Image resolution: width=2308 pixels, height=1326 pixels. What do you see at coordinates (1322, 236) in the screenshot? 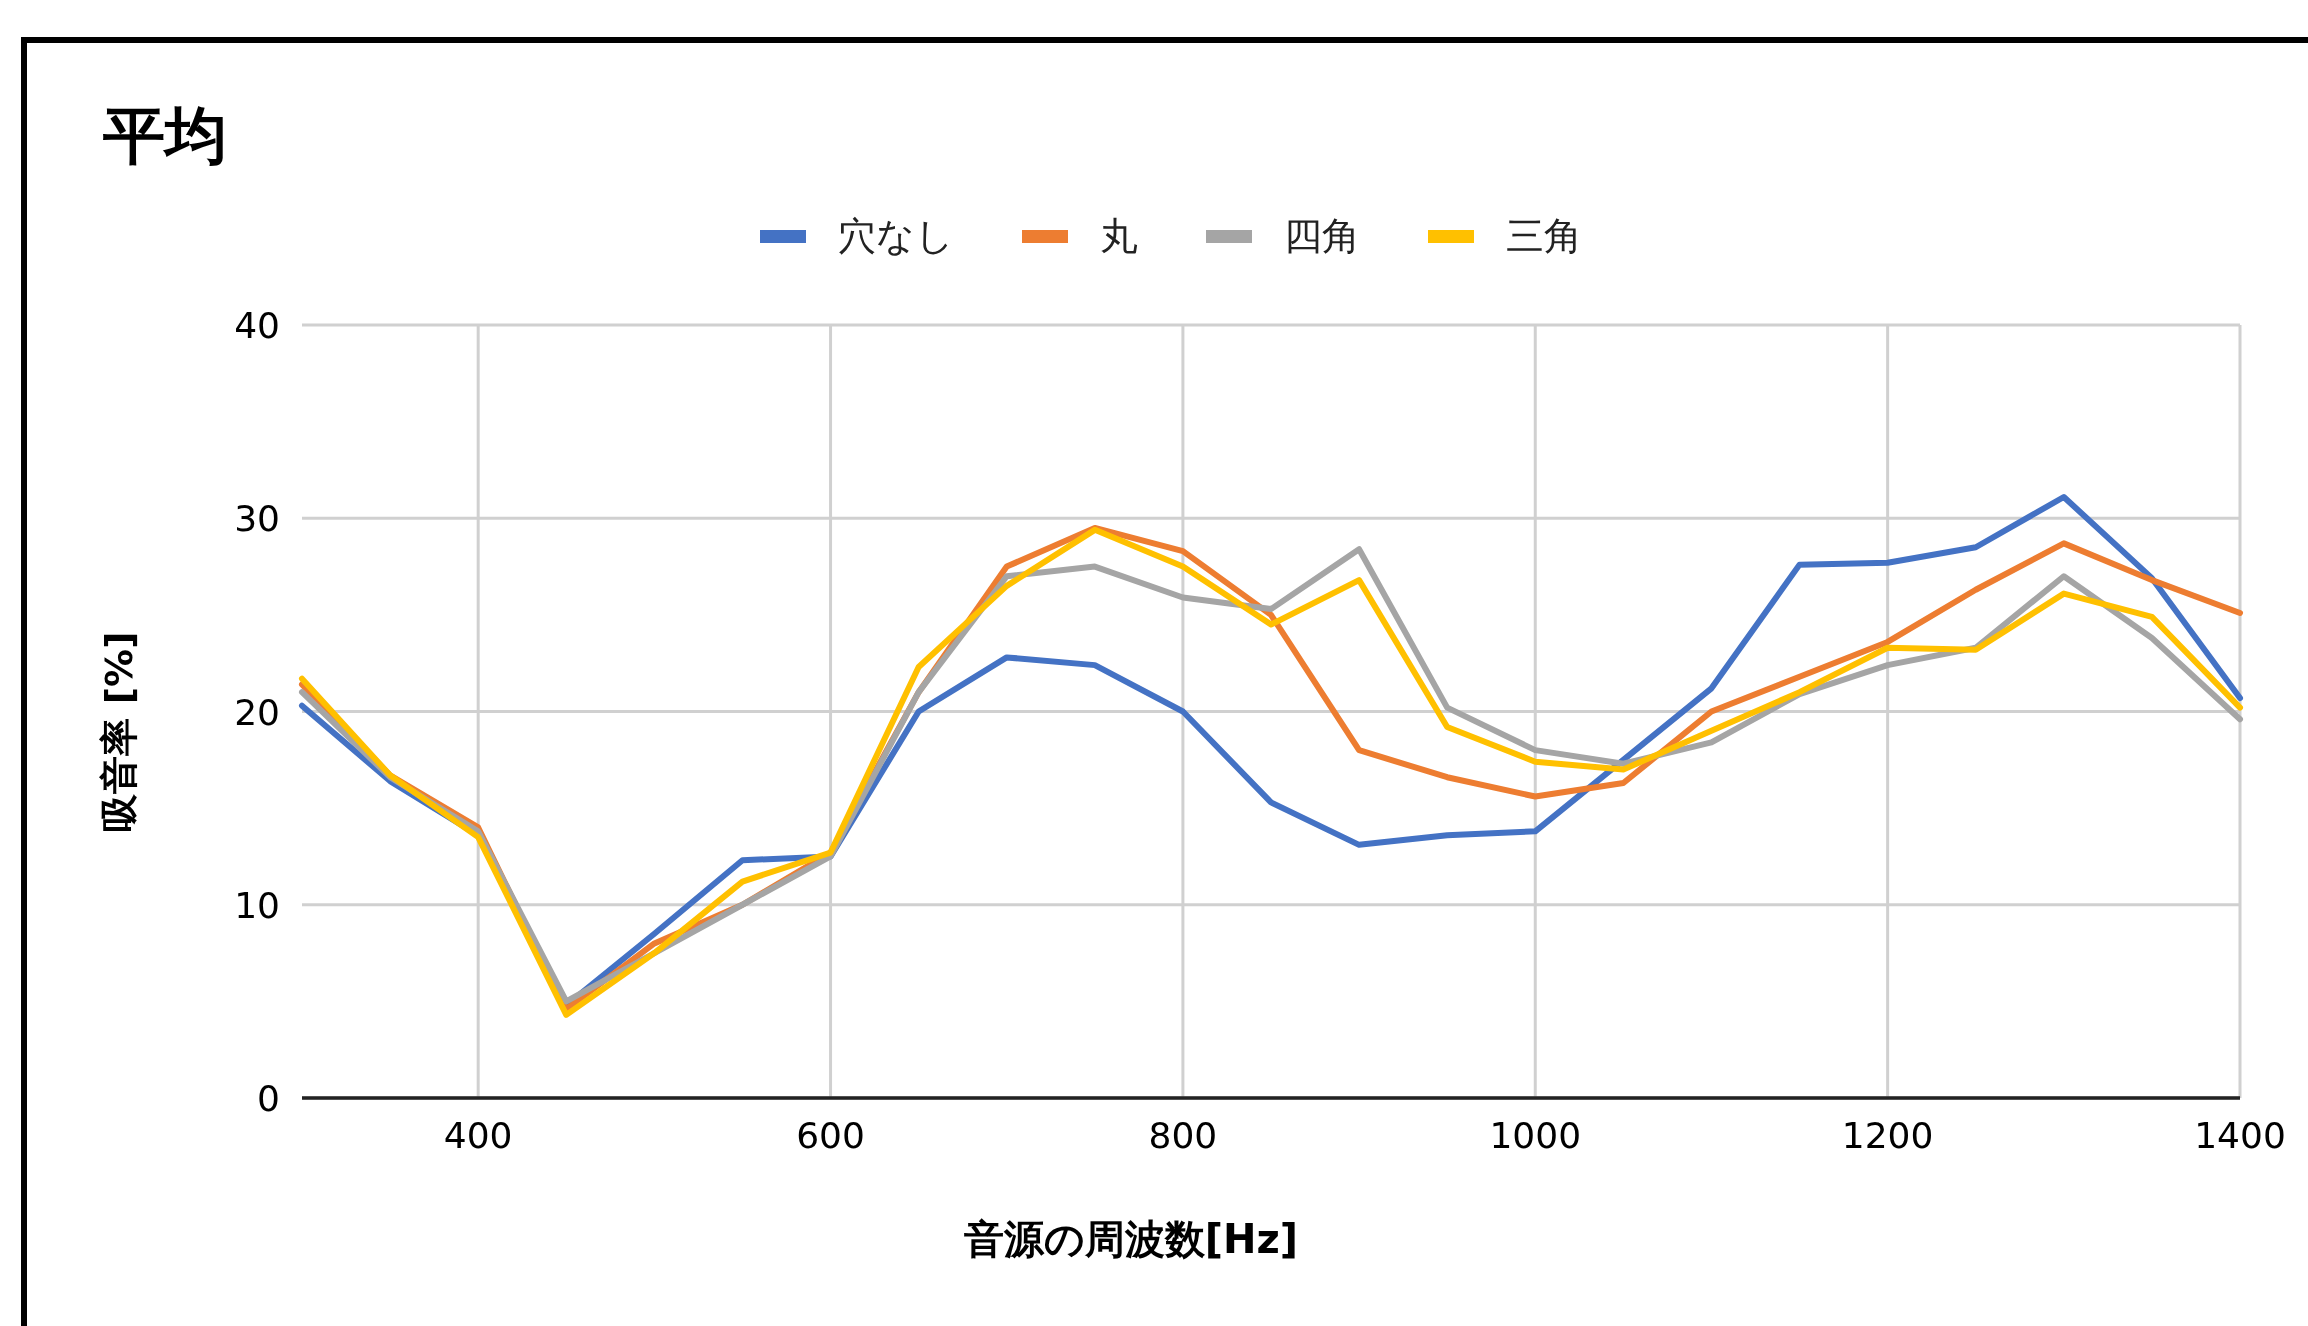
I see `legend-label: 四角` at bounding box center [1322, 236].